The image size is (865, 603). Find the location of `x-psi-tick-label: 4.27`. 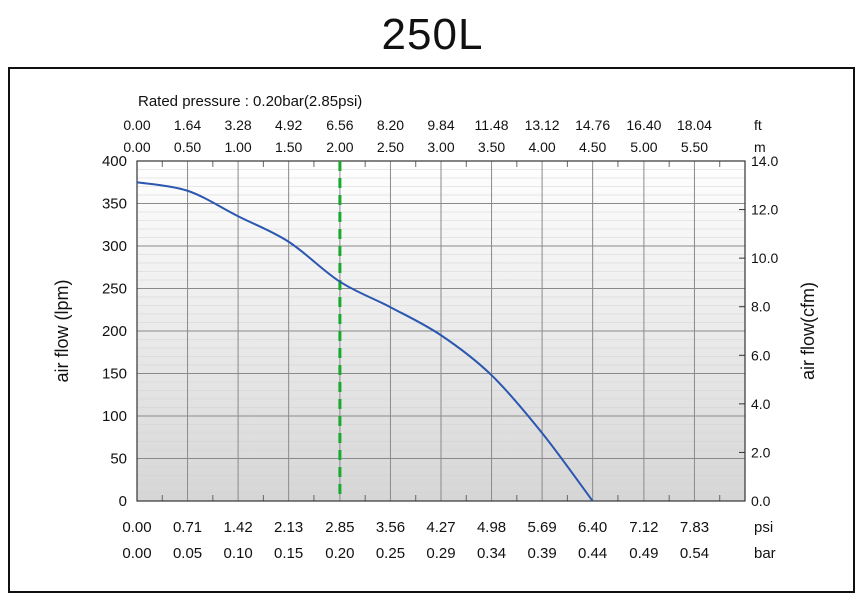

x-psi-tick-label: 4.27 is located at coordinates (440, 527).